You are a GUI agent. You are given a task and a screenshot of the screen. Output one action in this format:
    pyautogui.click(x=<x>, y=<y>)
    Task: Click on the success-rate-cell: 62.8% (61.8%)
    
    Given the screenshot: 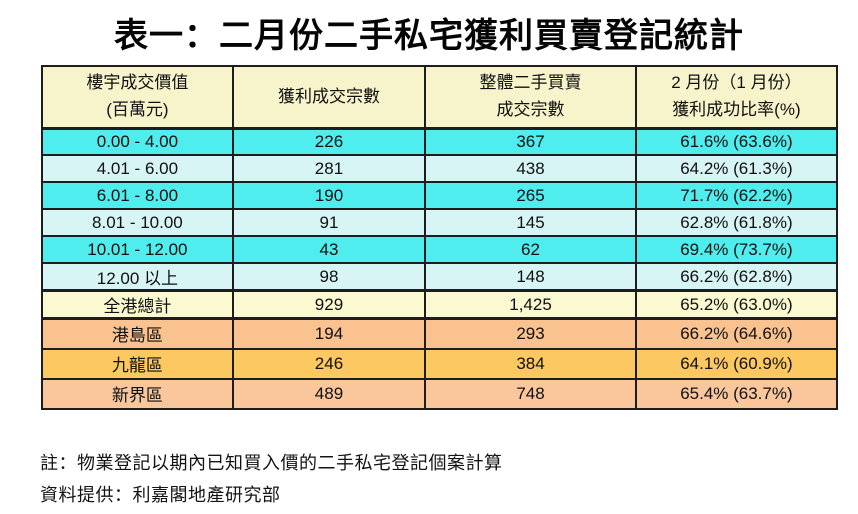 What is the action you would take?
    pyautogui.click(x=736, y=222)
    